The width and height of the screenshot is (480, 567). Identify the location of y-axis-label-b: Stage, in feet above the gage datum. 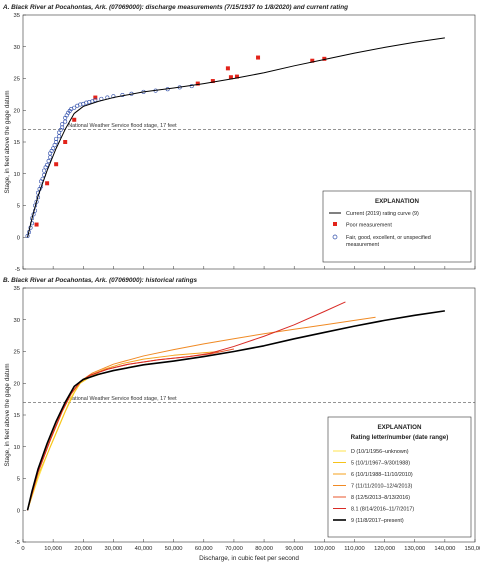
(7, 414).